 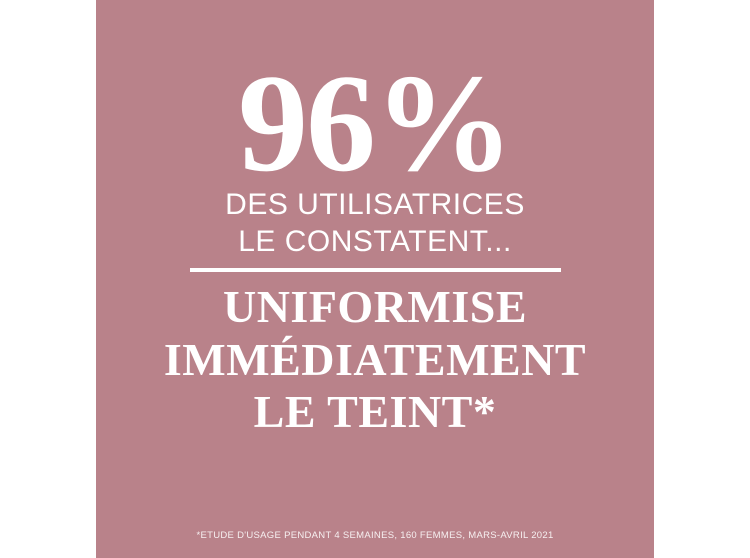 I want to click on headline-line-3: LE TEINT*, so click(x=375, y=411).